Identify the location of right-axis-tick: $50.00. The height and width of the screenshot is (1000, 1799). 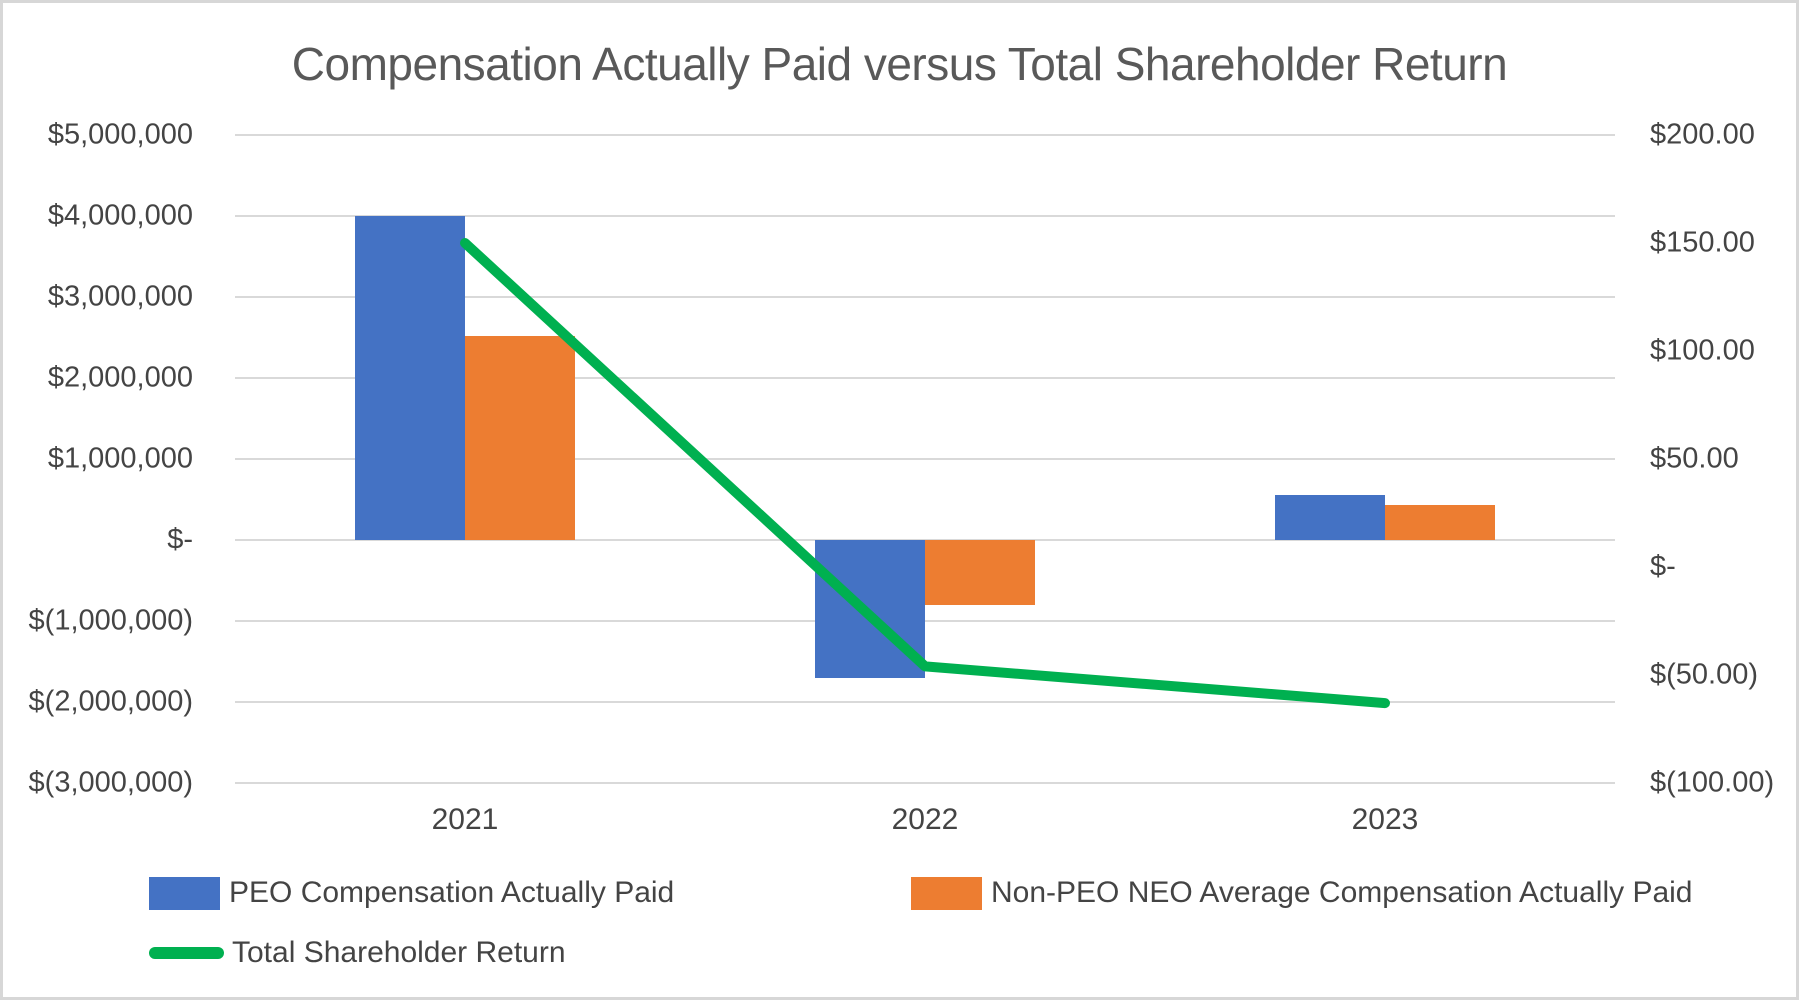
(1694, 458).